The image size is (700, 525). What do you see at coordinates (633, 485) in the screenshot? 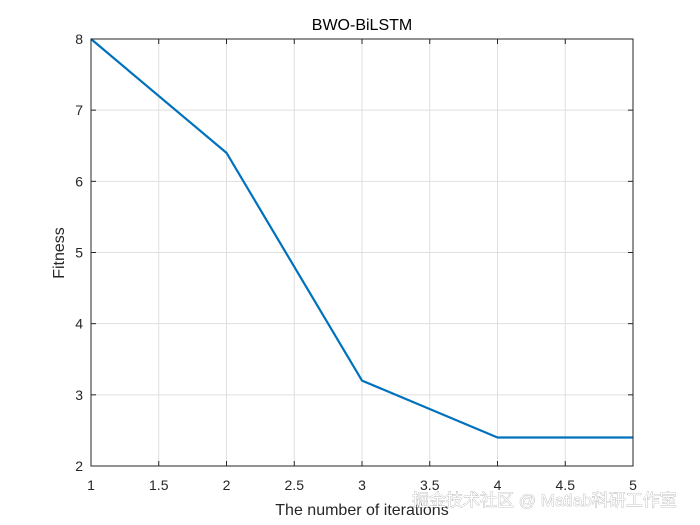
I see `x-tick-label: 5` at bounding box center [633, 485].